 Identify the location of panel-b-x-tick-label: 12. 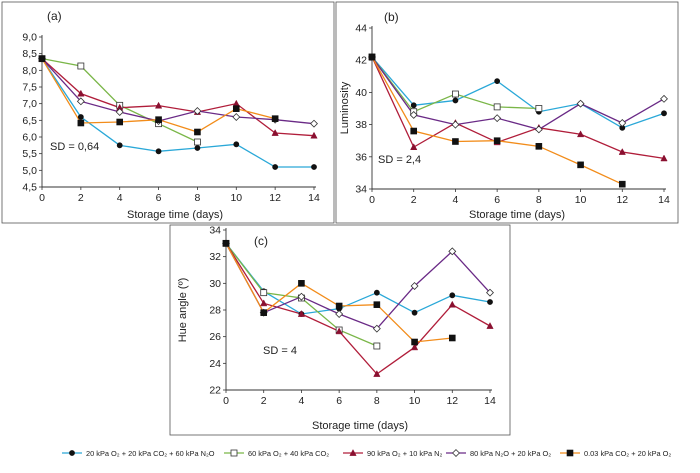
(622, 200).